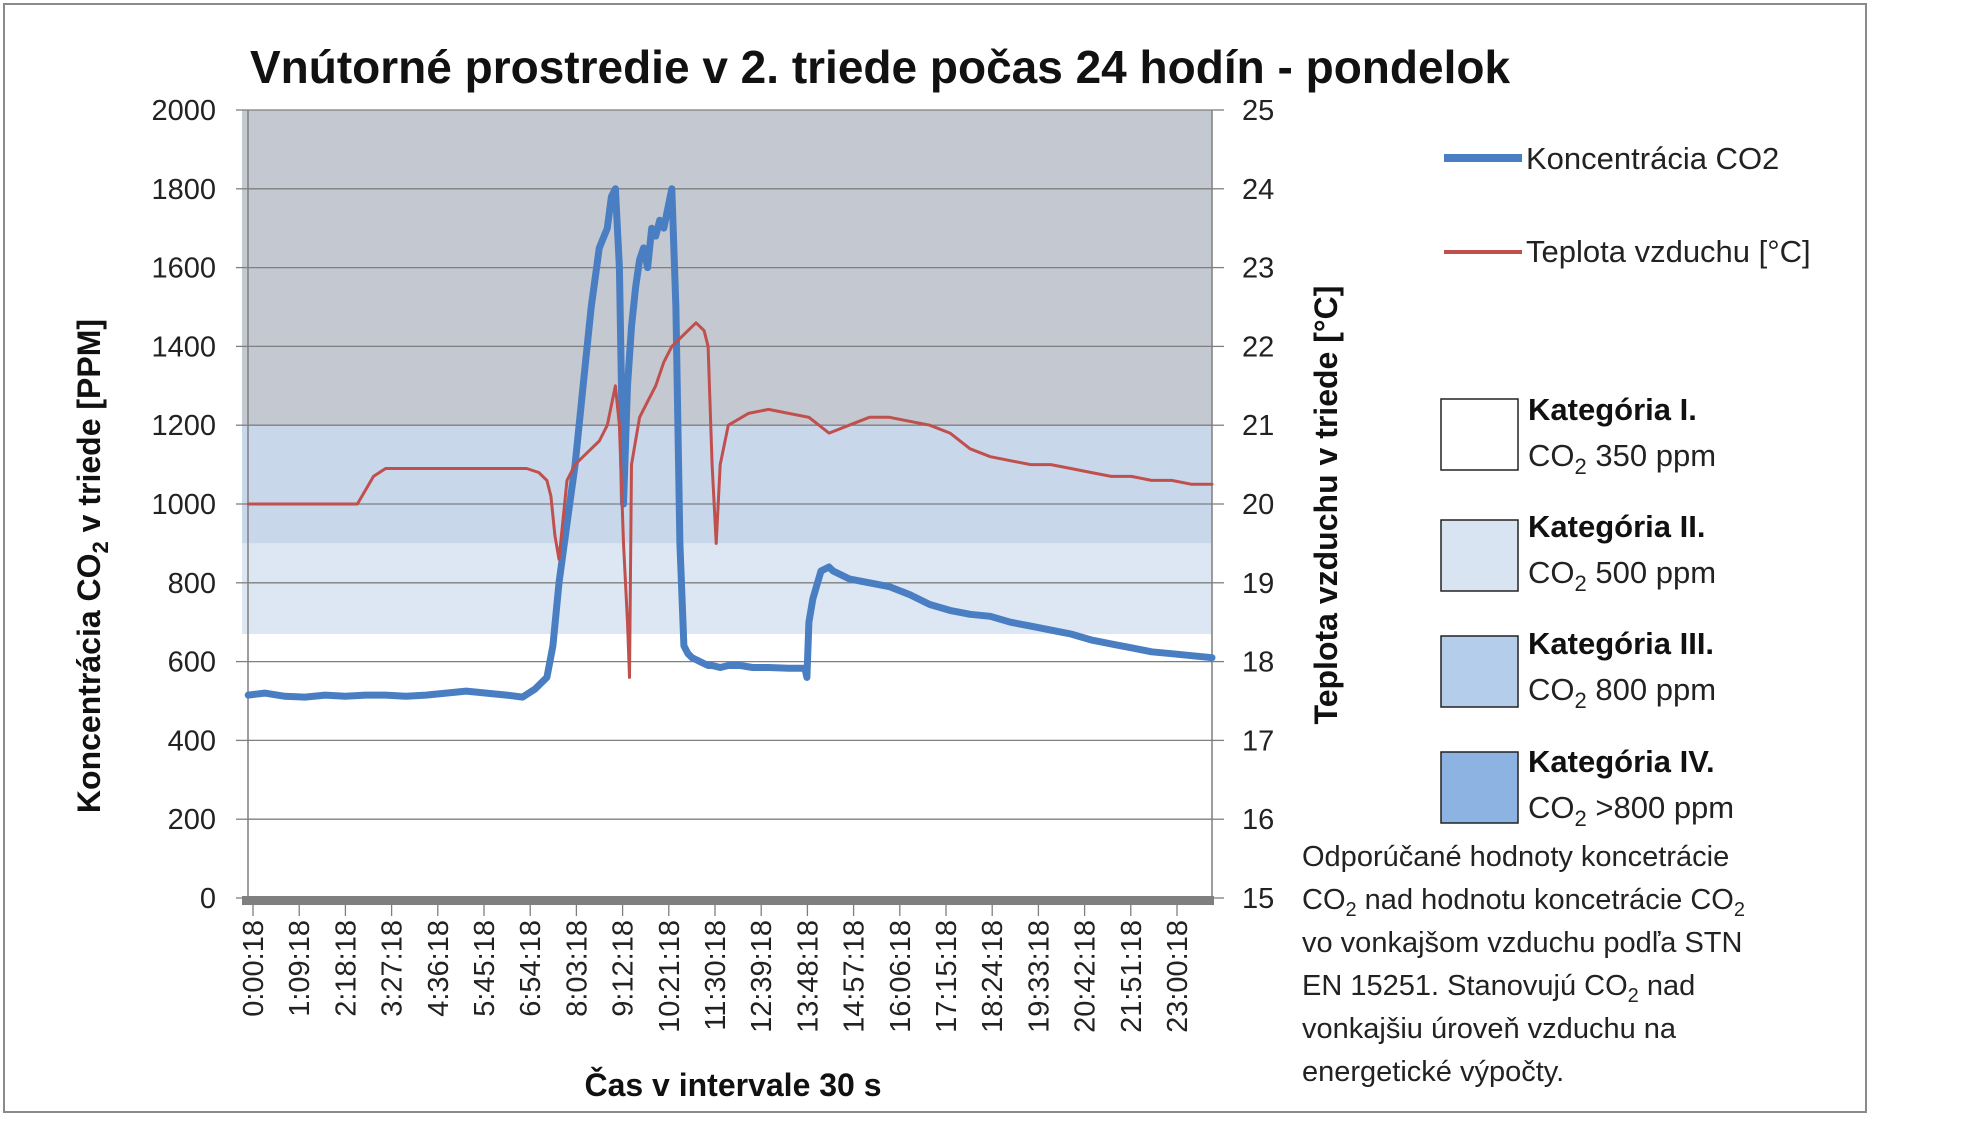 This screenshot has width=1966, height=1124. What do you see at coordinates (531, 968) in the screenshot?
I see `x-tick-label: 6:54:18` at bounding box center [531, 968].